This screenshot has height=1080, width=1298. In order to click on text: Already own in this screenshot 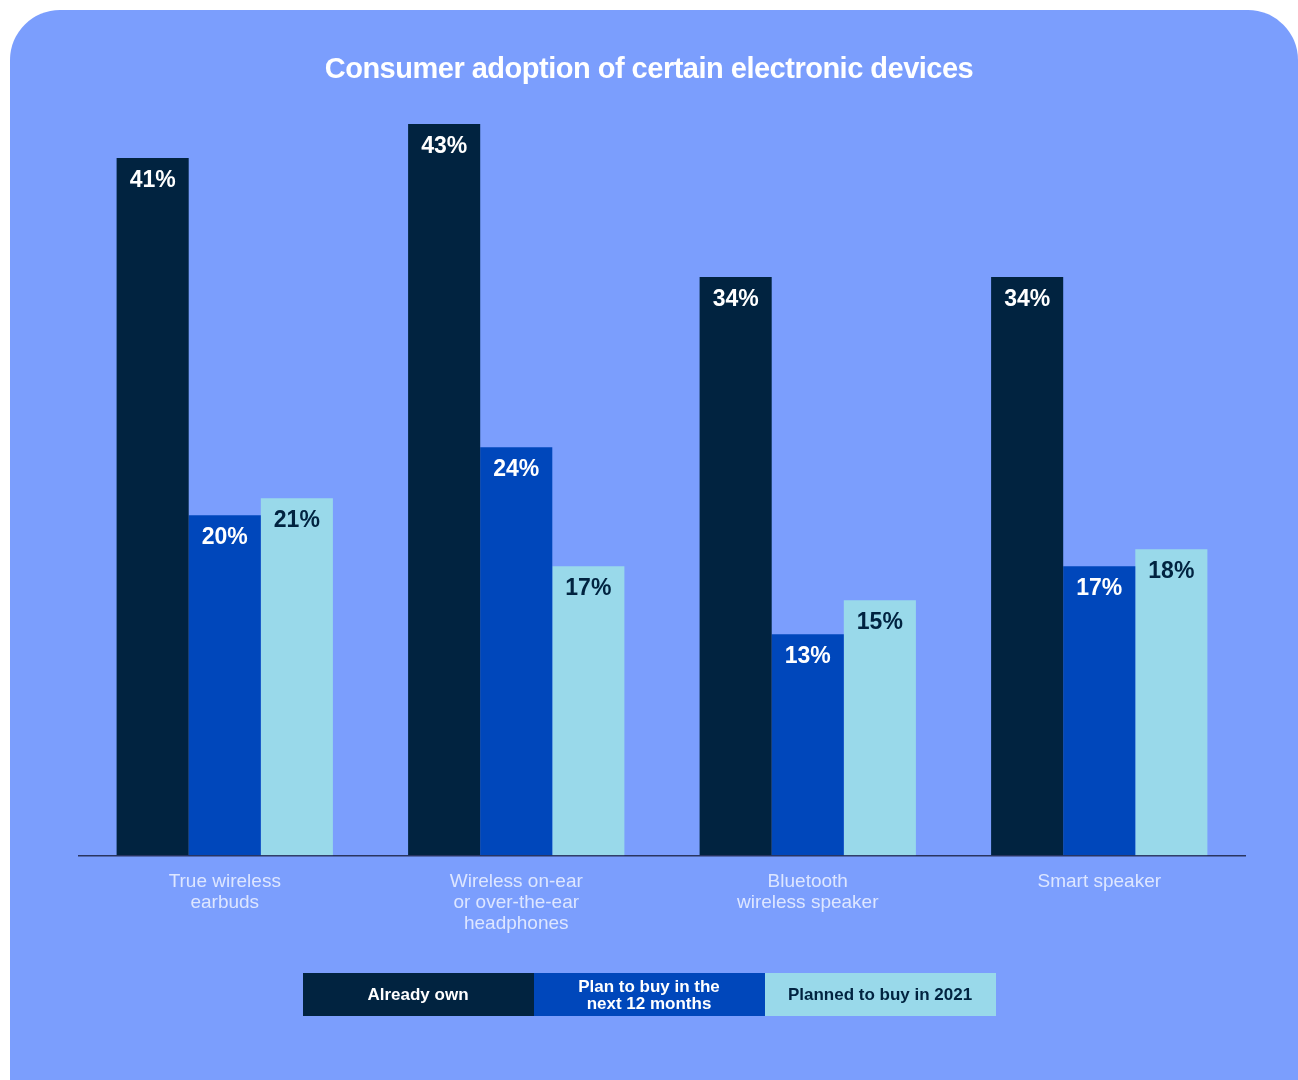, I will do `click(418, 994)`.